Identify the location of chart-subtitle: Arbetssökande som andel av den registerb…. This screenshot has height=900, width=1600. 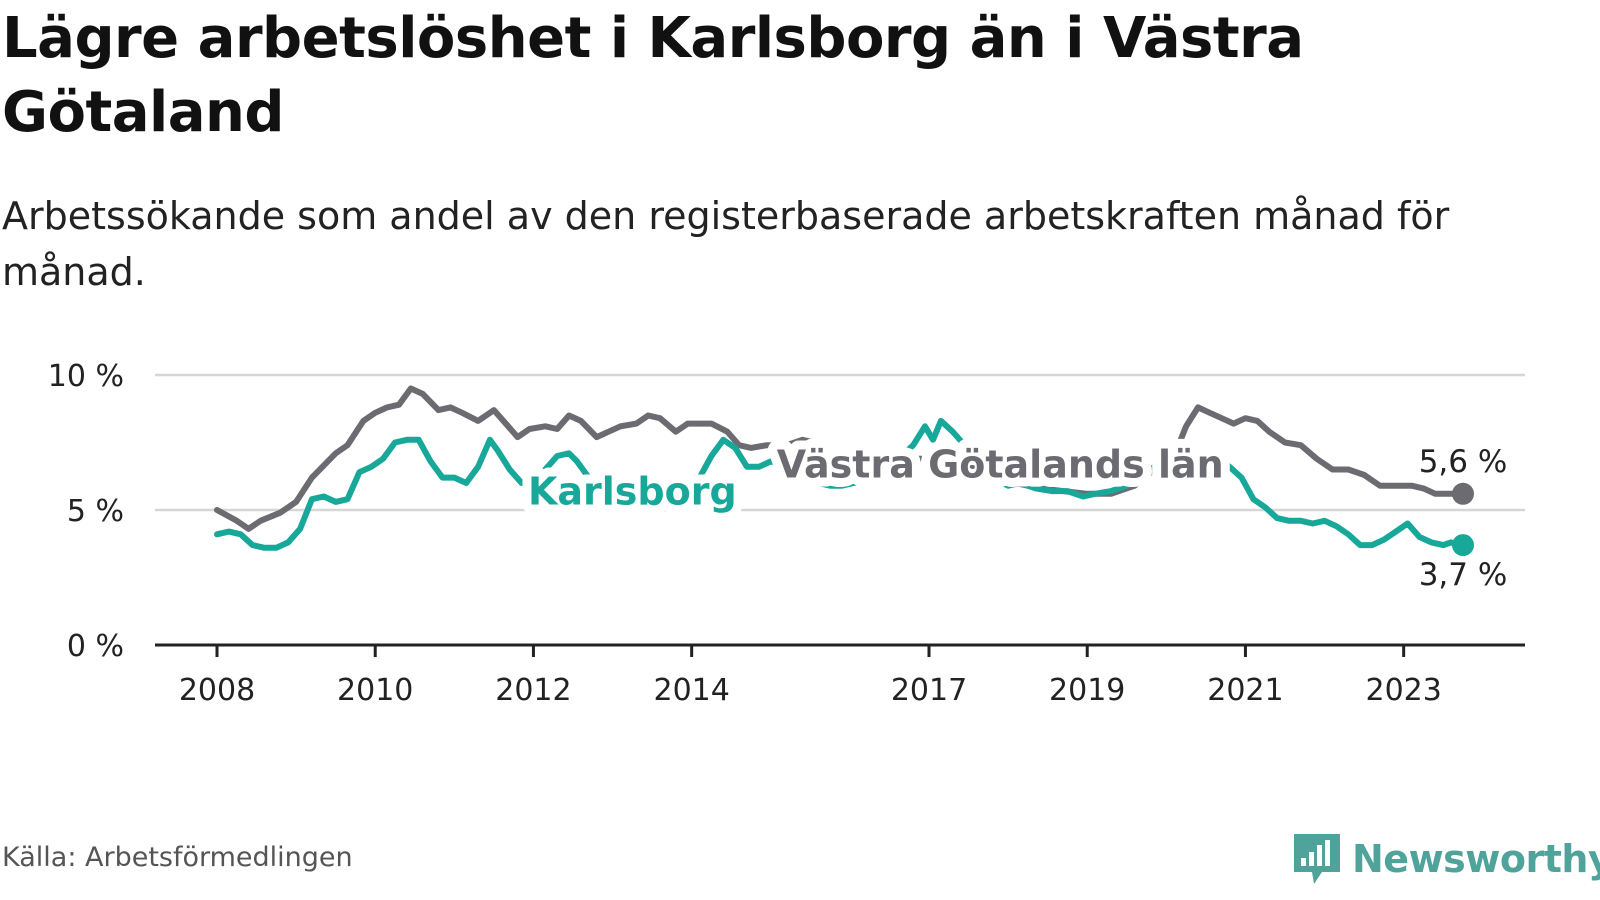
(726, 244).